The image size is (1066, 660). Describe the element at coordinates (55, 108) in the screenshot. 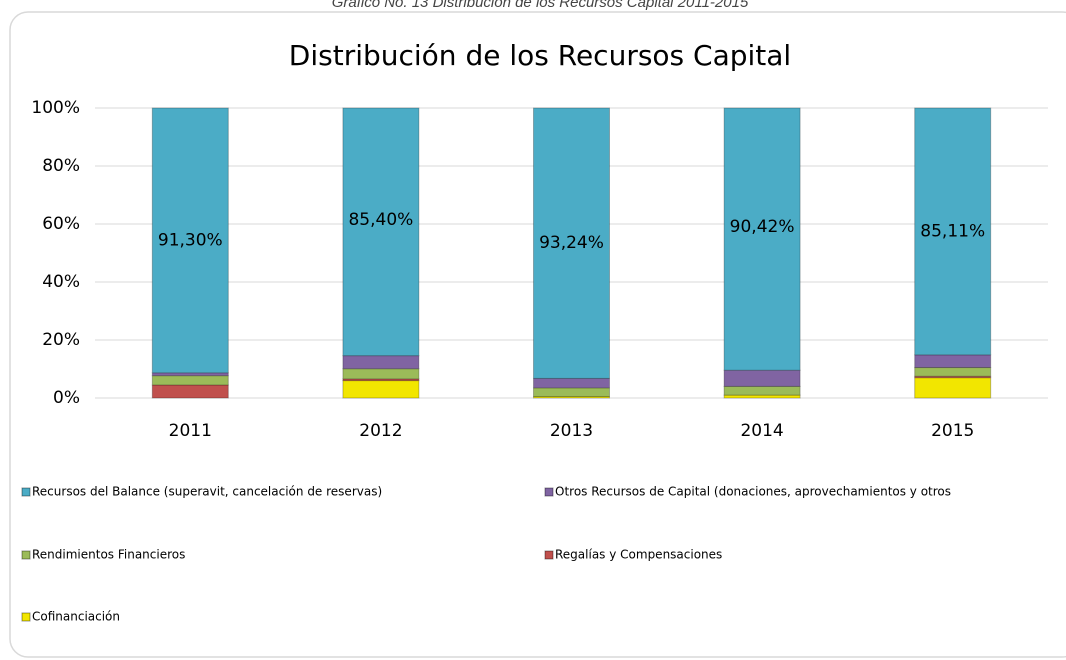

I see `y-tick-label: 100%` at that location.